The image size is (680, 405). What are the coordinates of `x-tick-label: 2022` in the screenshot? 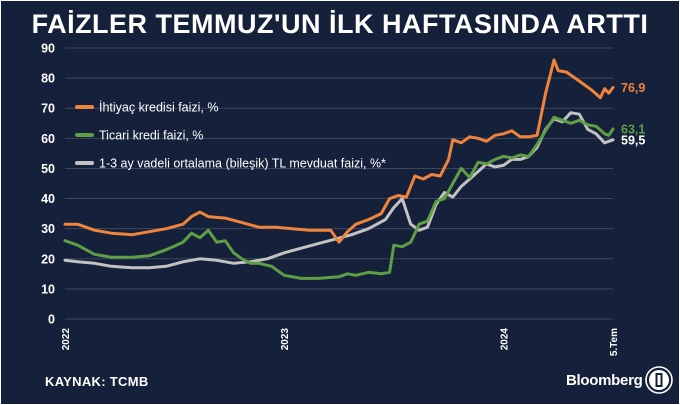 It's located at (66, 339).